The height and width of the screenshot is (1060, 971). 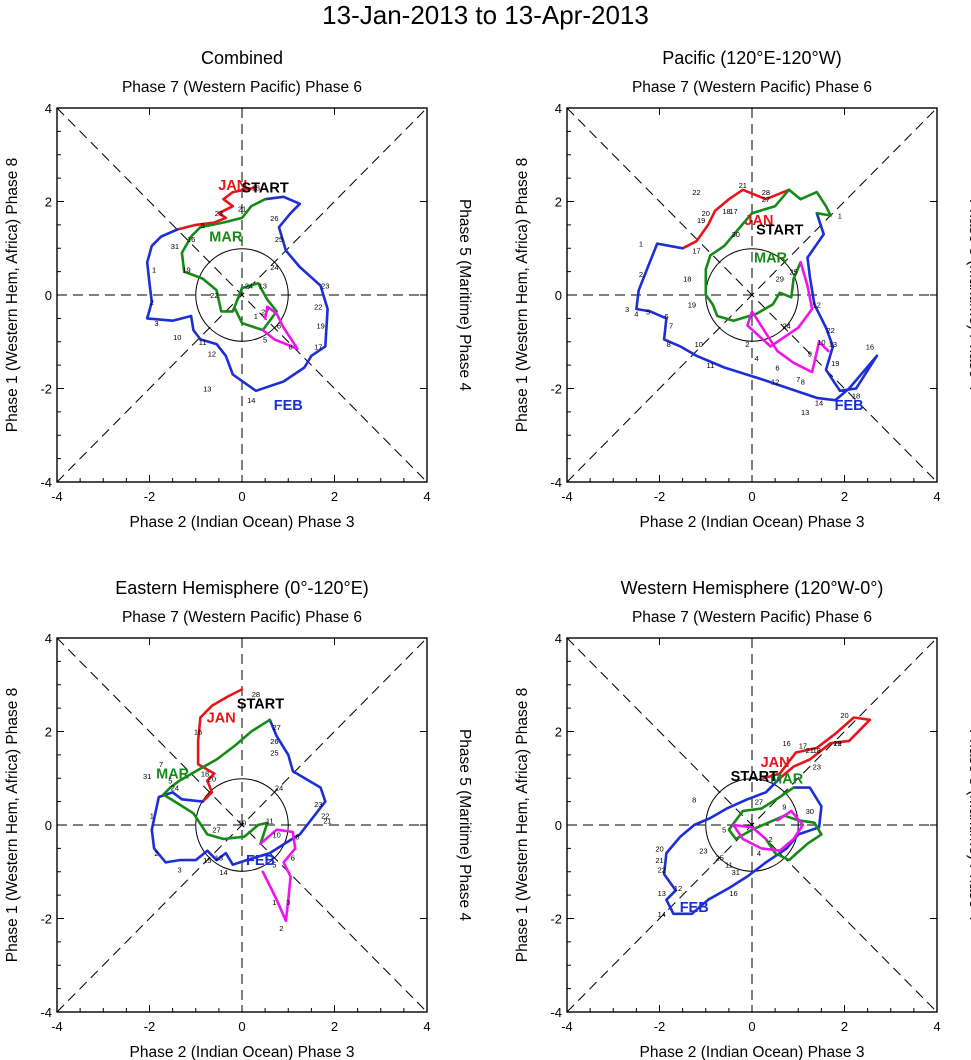 What do you see at coordinates (751, 1026) in the screenshot?
I see `x-tick-label: 0` at bounding box center [751, 1026].